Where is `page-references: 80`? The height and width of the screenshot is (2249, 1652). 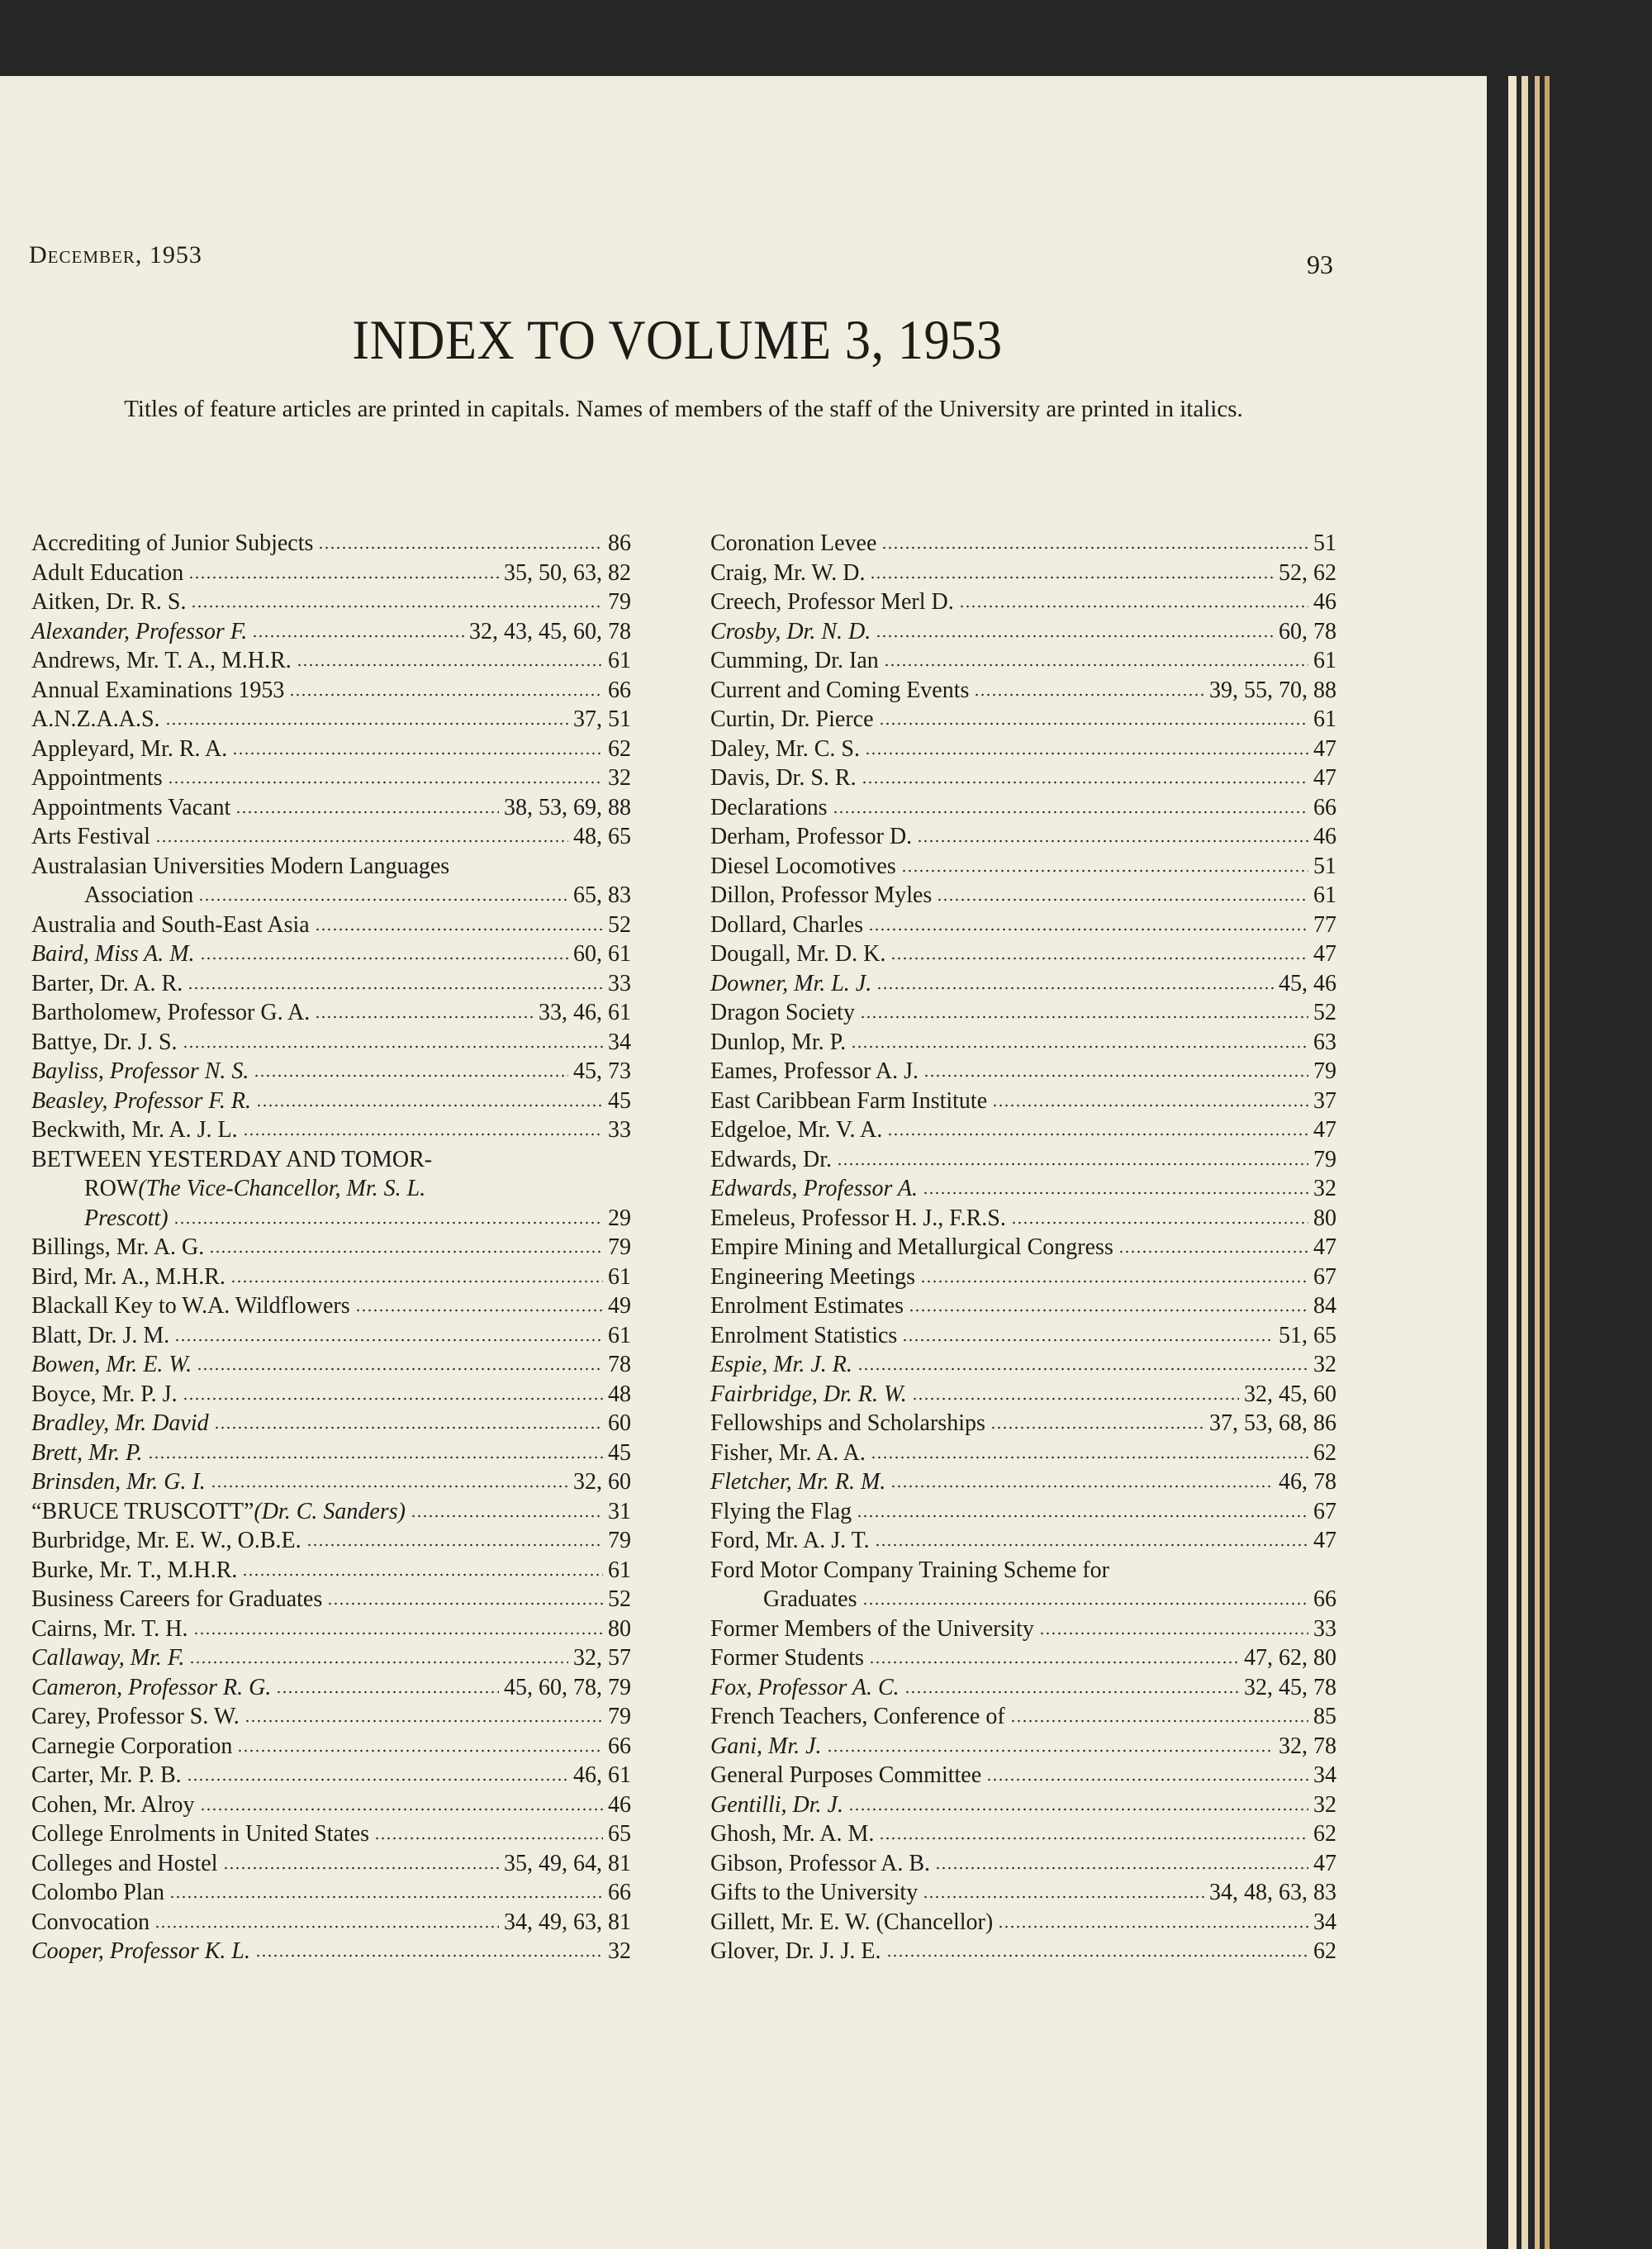
page-references: 80 is located at coordinates (619, 1629).